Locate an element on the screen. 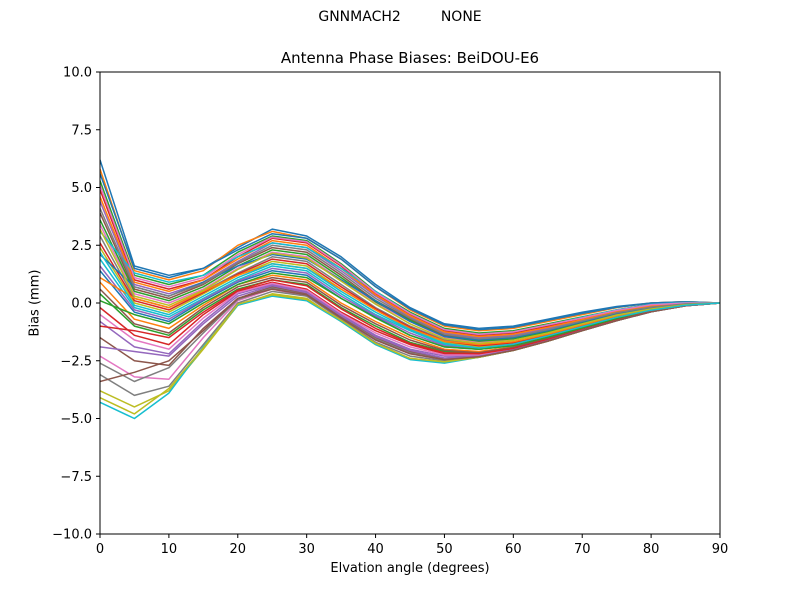 This screenshot has height=600, width=800. x-tick-label: 70 is located at coordinates (582, 549).